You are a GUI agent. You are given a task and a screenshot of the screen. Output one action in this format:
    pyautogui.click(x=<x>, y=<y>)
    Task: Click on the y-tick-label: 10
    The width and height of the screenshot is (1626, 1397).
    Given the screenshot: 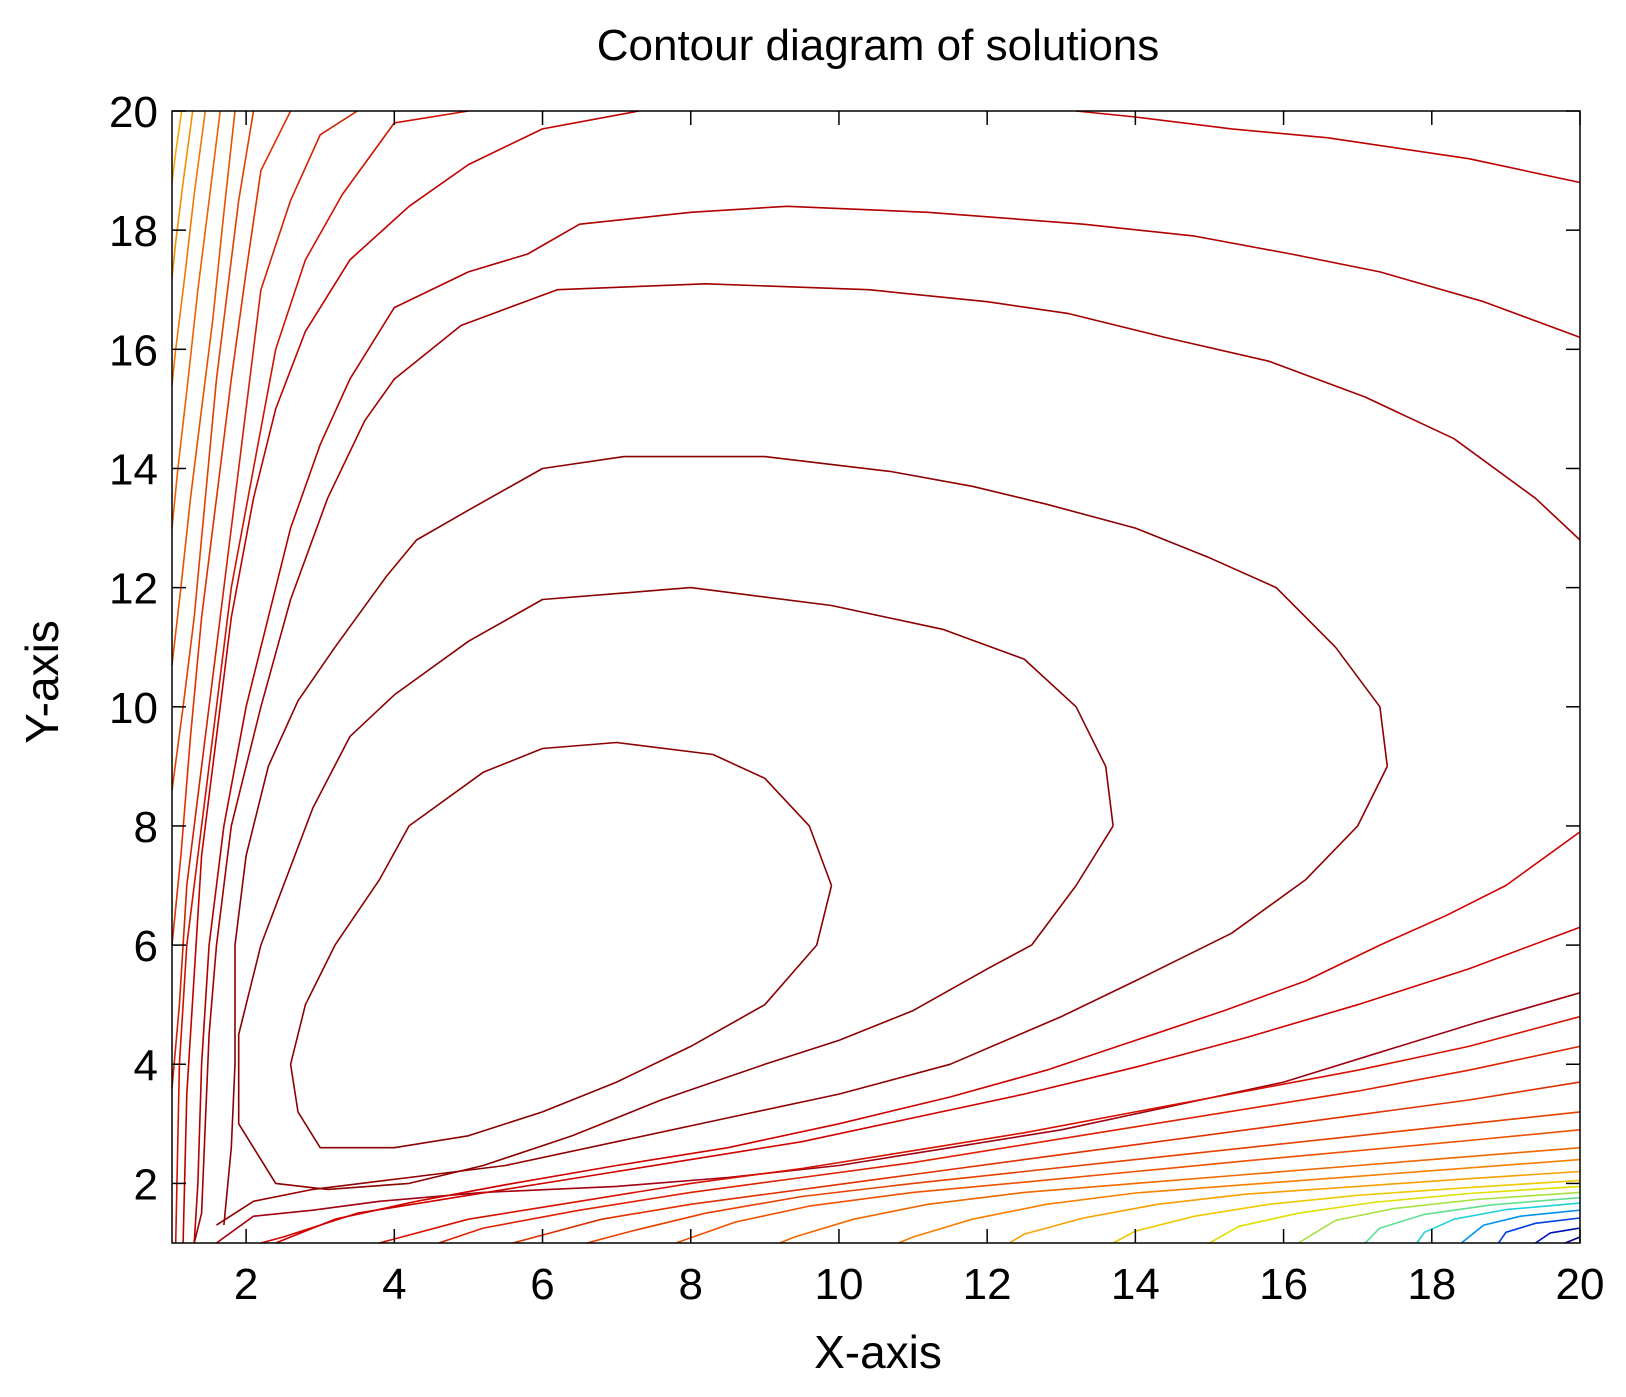 What is the action you would take?
    pyautogui.click(x=133, y=708)
    